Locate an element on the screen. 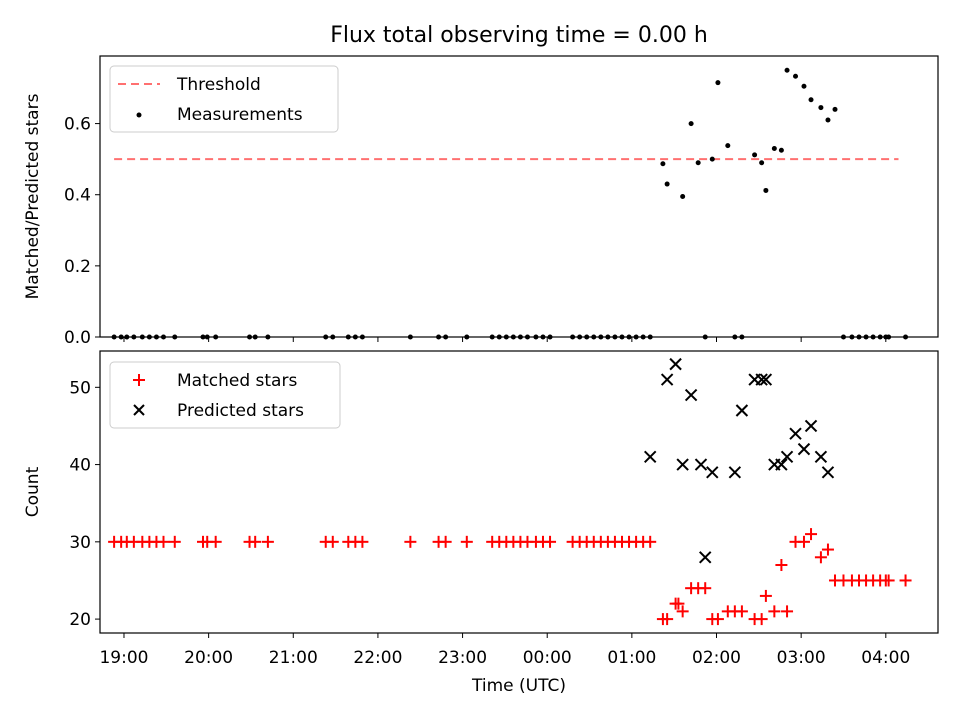 The height and width of the screenshot is (720, 960). bottom-x-tick-label: 01:00 is located at coordinates (631, 658).